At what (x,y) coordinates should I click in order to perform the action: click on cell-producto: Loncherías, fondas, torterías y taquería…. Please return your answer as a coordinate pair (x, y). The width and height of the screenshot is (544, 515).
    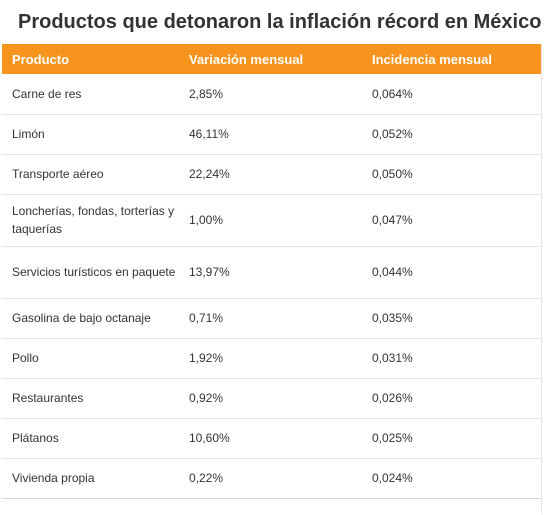
    Looking at the image, I should click on (90, 220).